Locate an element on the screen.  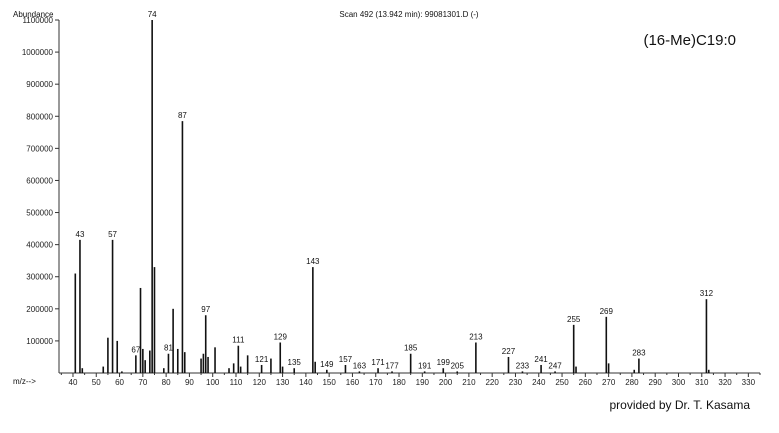
y-tick-label: 900000 is located at coordinates (39, 84).